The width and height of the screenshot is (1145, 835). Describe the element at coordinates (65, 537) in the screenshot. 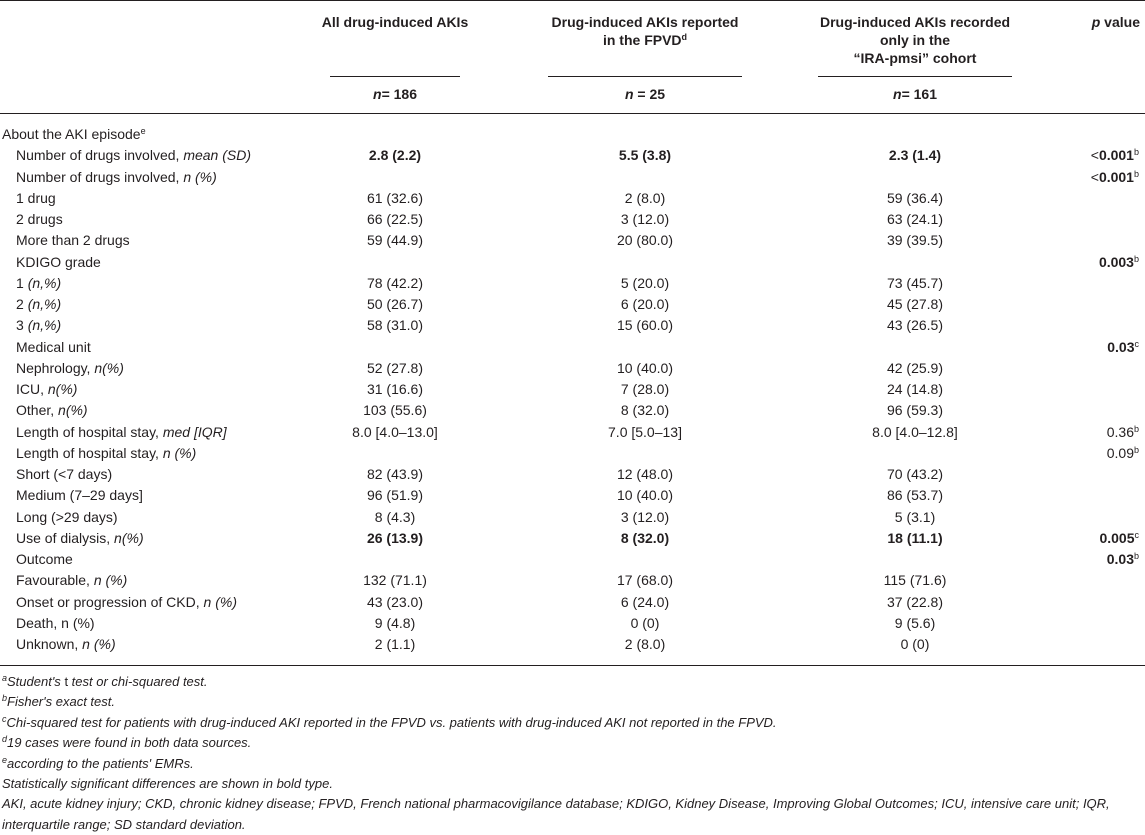

I see `row-label-text: Use of dialysis,` at that location.